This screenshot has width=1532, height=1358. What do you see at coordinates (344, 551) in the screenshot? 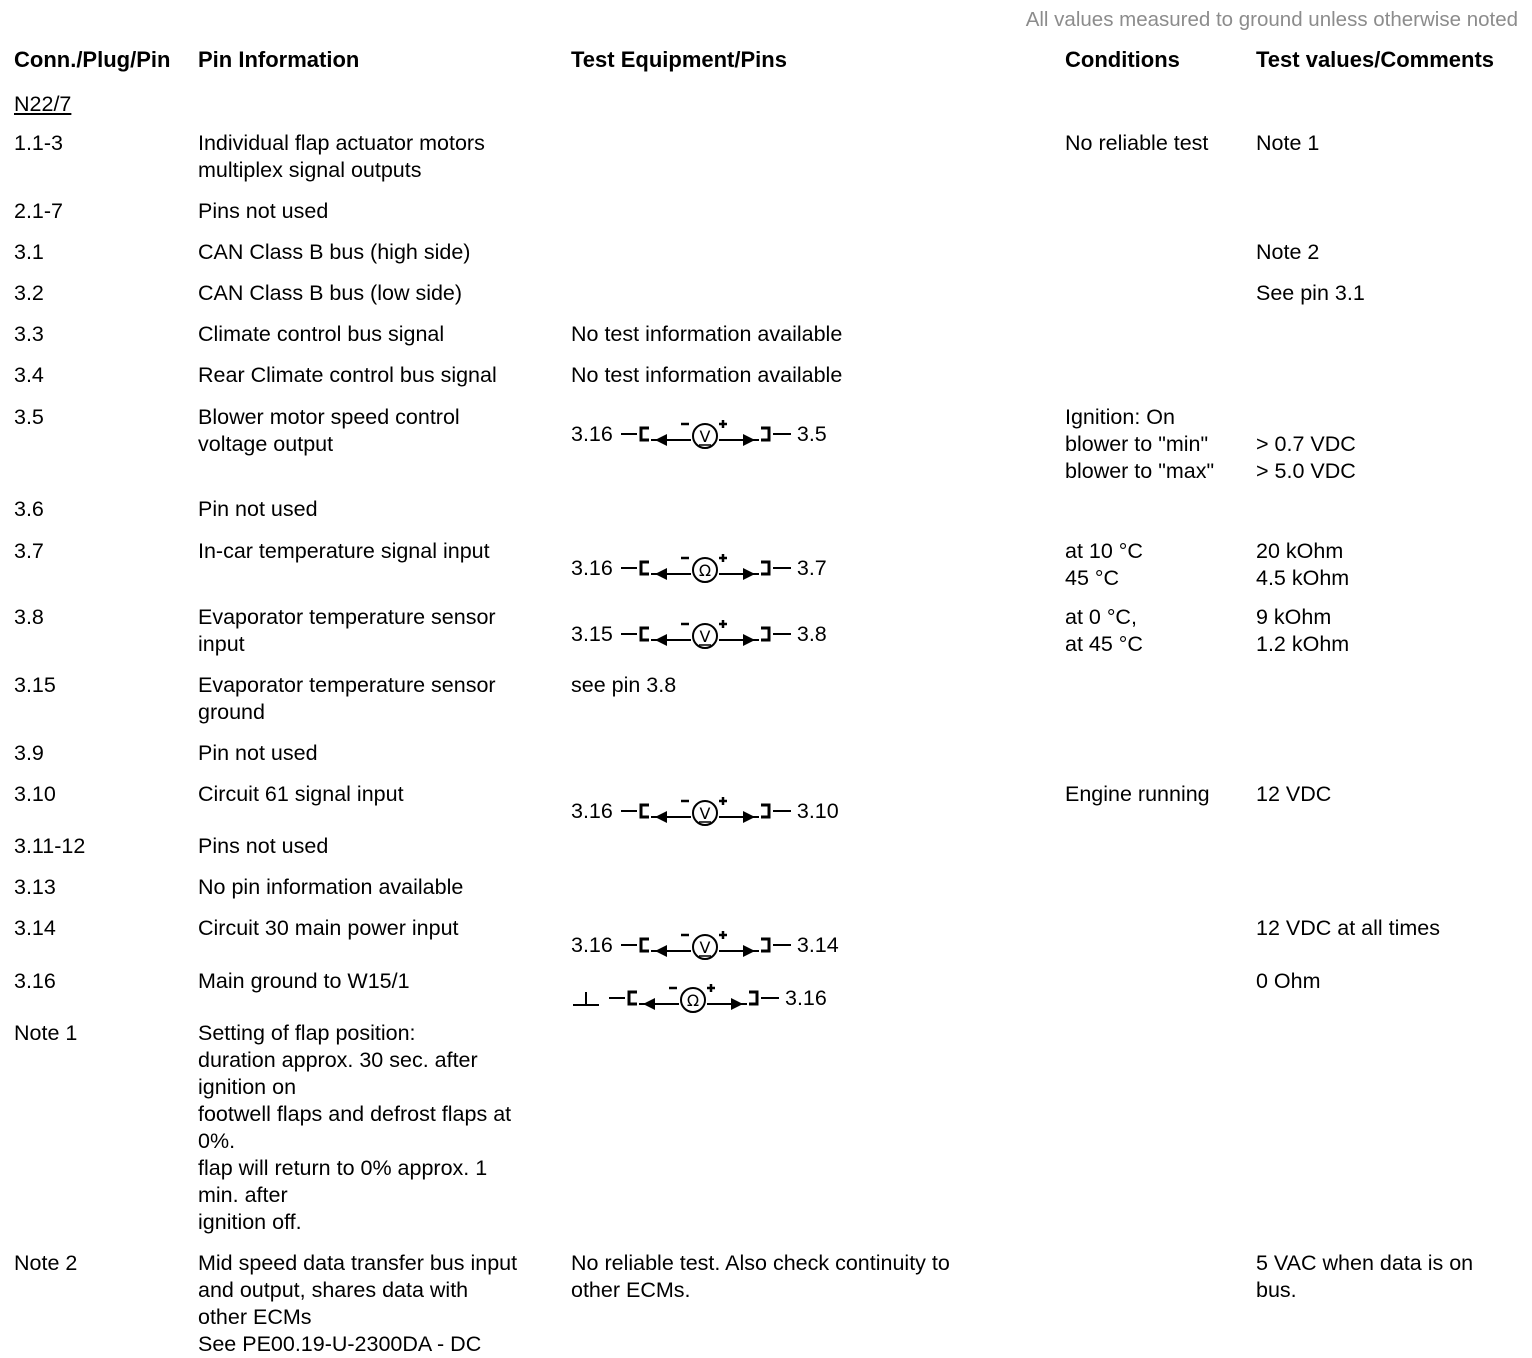
I see `pin-info: In-car temperature signal input` at bounding box center [344, 551].